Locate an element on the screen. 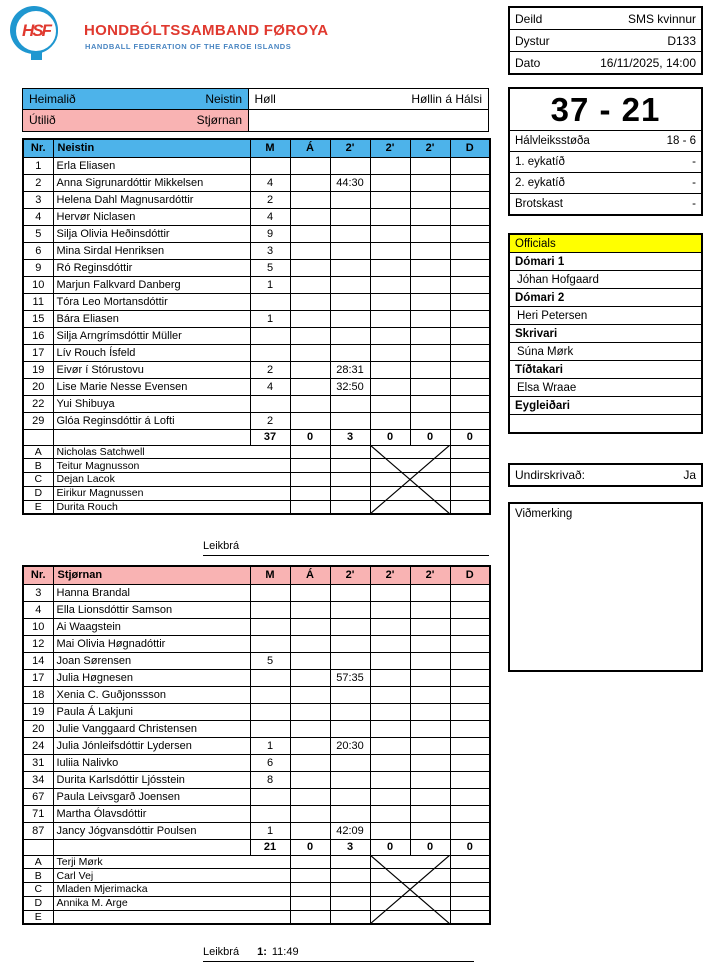 The height and width of the screenshot is (974, 711). official-name: Annika M. Arge is located at coordinates (171, 903).